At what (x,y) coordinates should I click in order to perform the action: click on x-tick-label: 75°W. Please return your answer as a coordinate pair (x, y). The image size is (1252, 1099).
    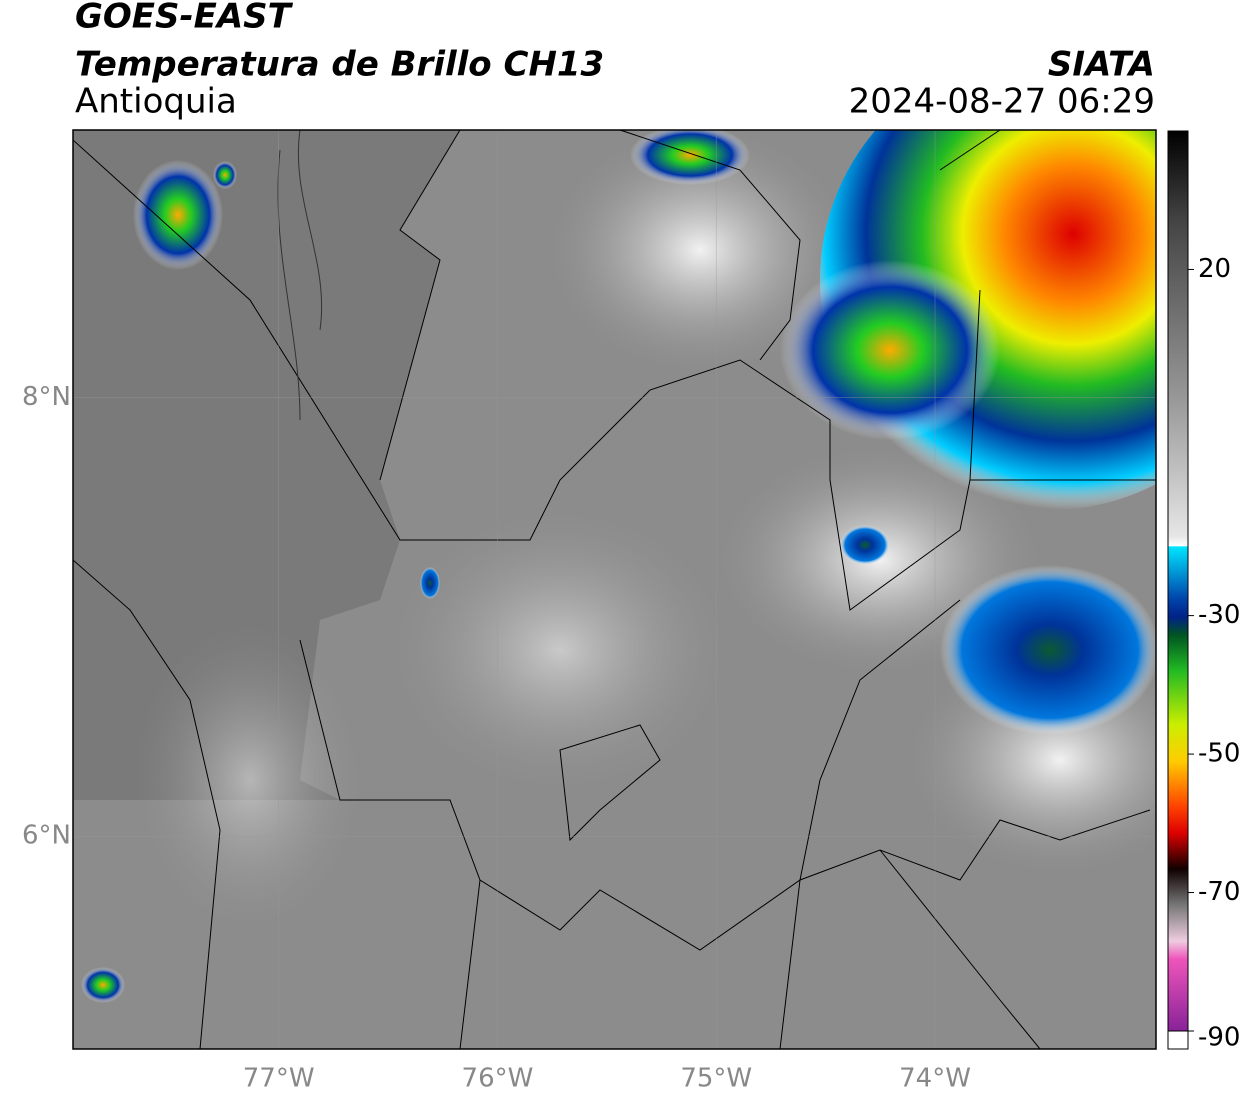
    Looking at the image, I should click on (716, 1079).